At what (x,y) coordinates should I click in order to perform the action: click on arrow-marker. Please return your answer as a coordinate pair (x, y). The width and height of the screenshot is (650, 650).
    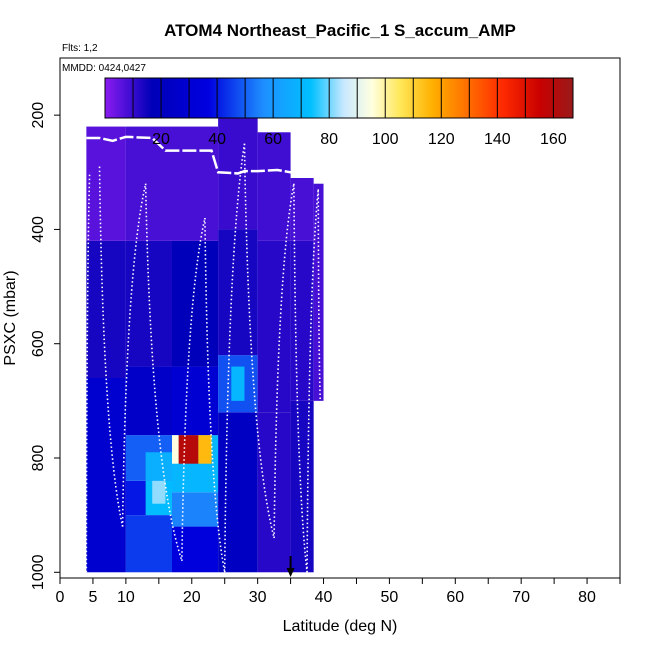
    Looking at the image, I should click on (290, 566).